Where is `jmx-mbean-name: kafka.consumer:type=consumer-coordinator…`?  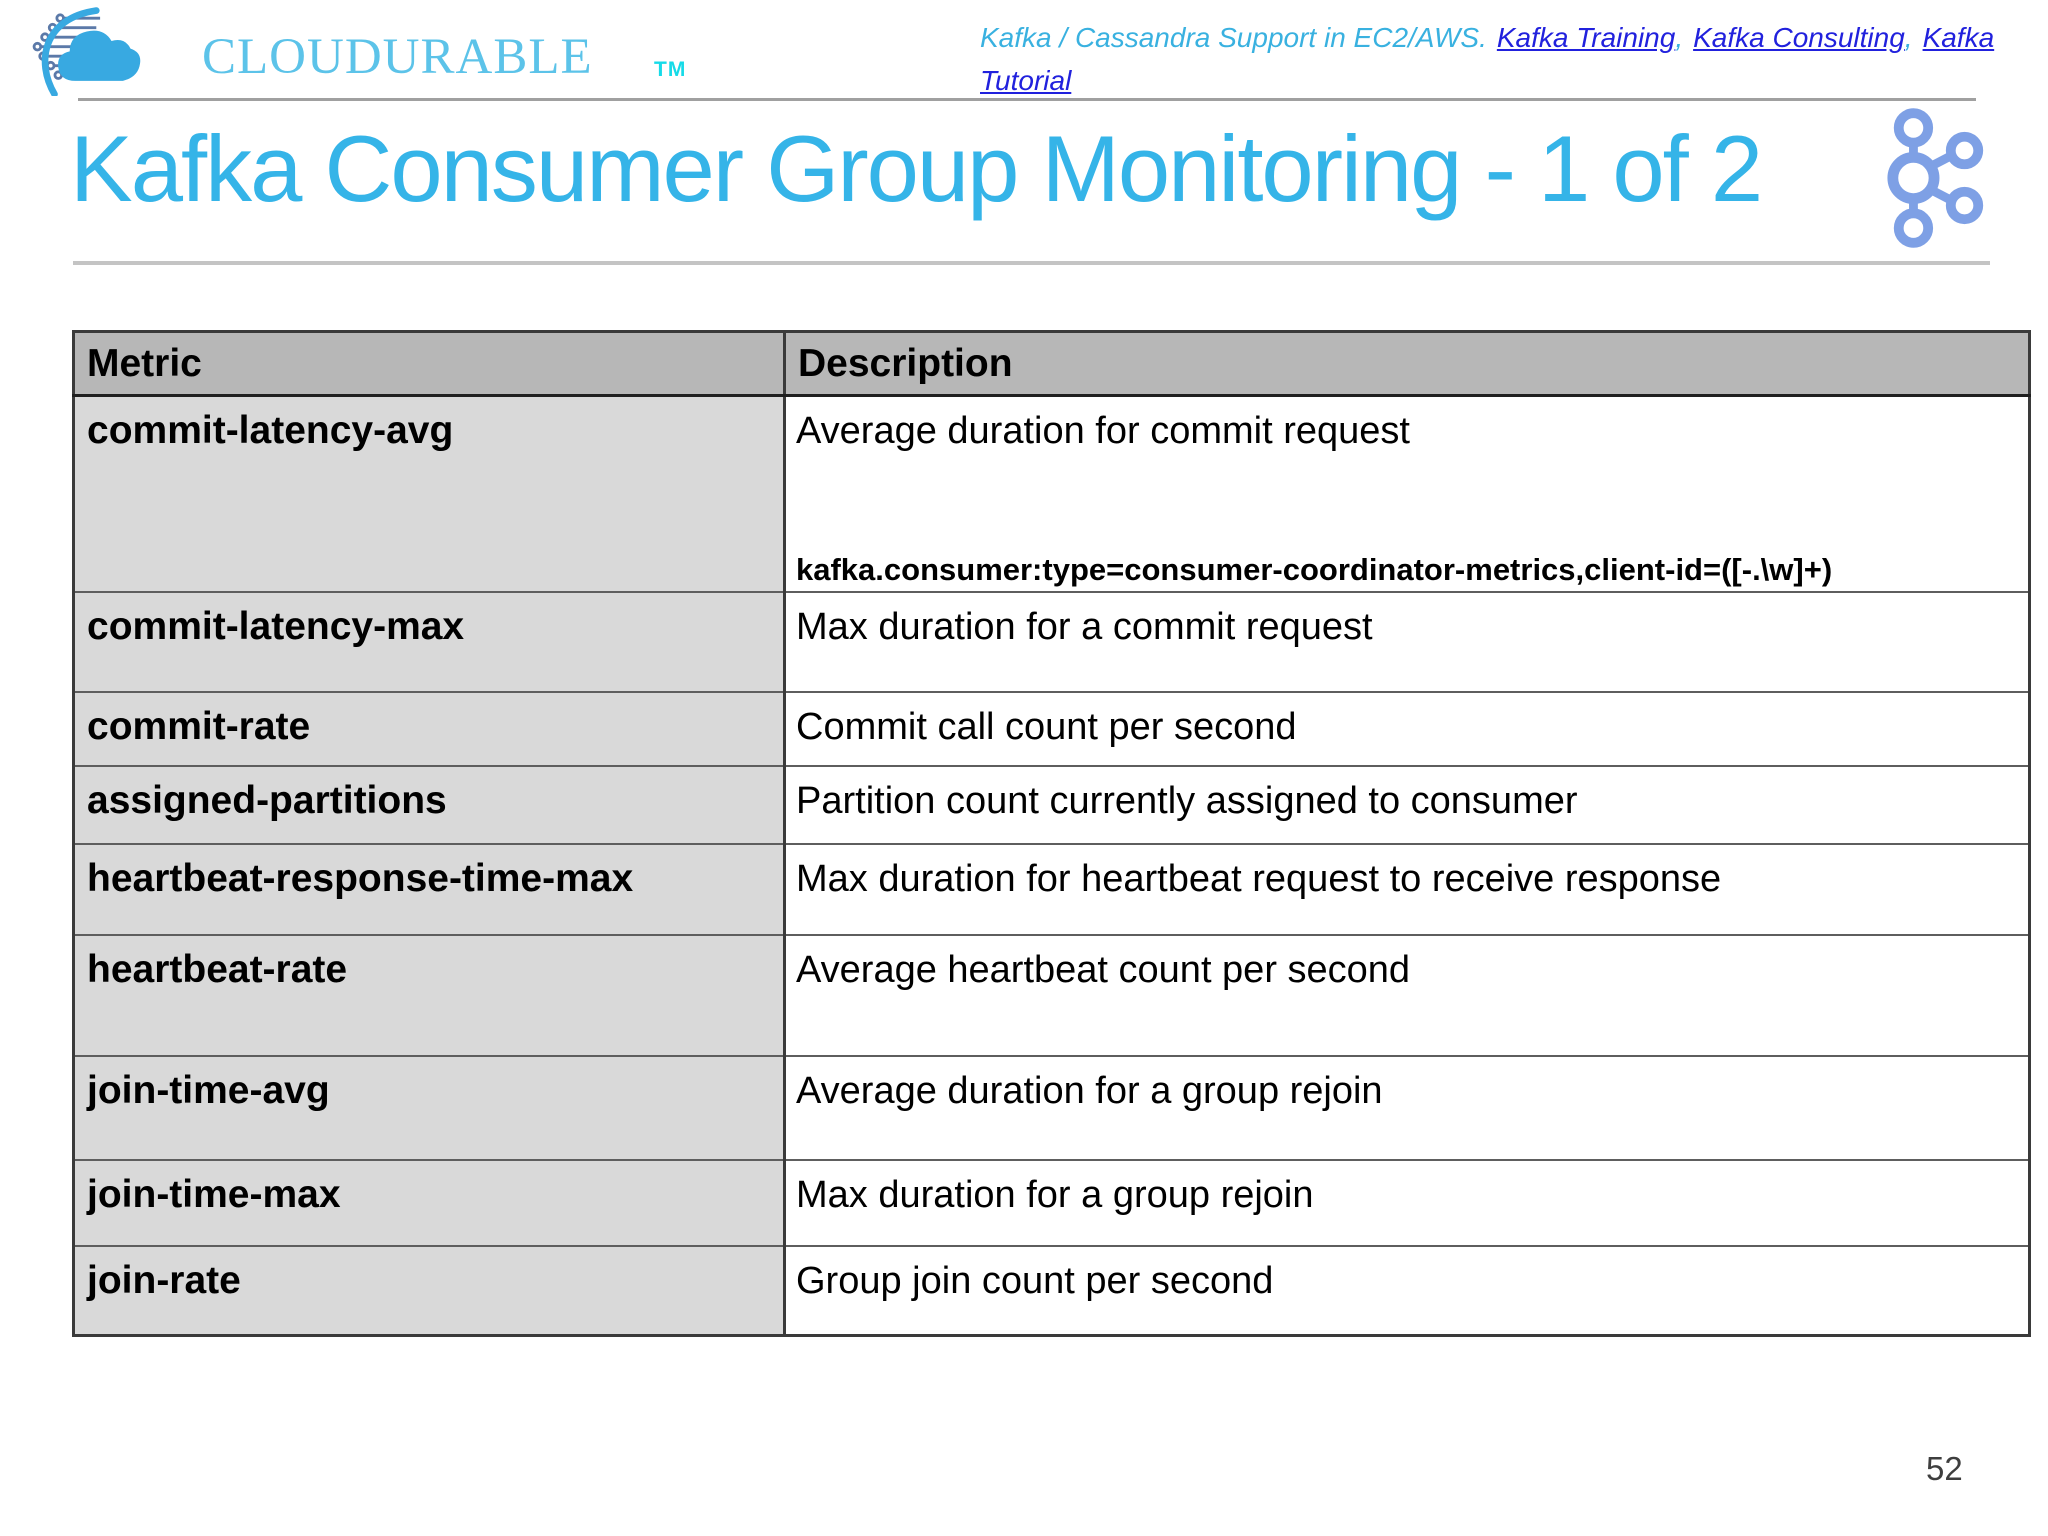
jmx-mbean-name: kafka.consumer:type=consumer-coordinator… is located at coordinates (1314, 569).